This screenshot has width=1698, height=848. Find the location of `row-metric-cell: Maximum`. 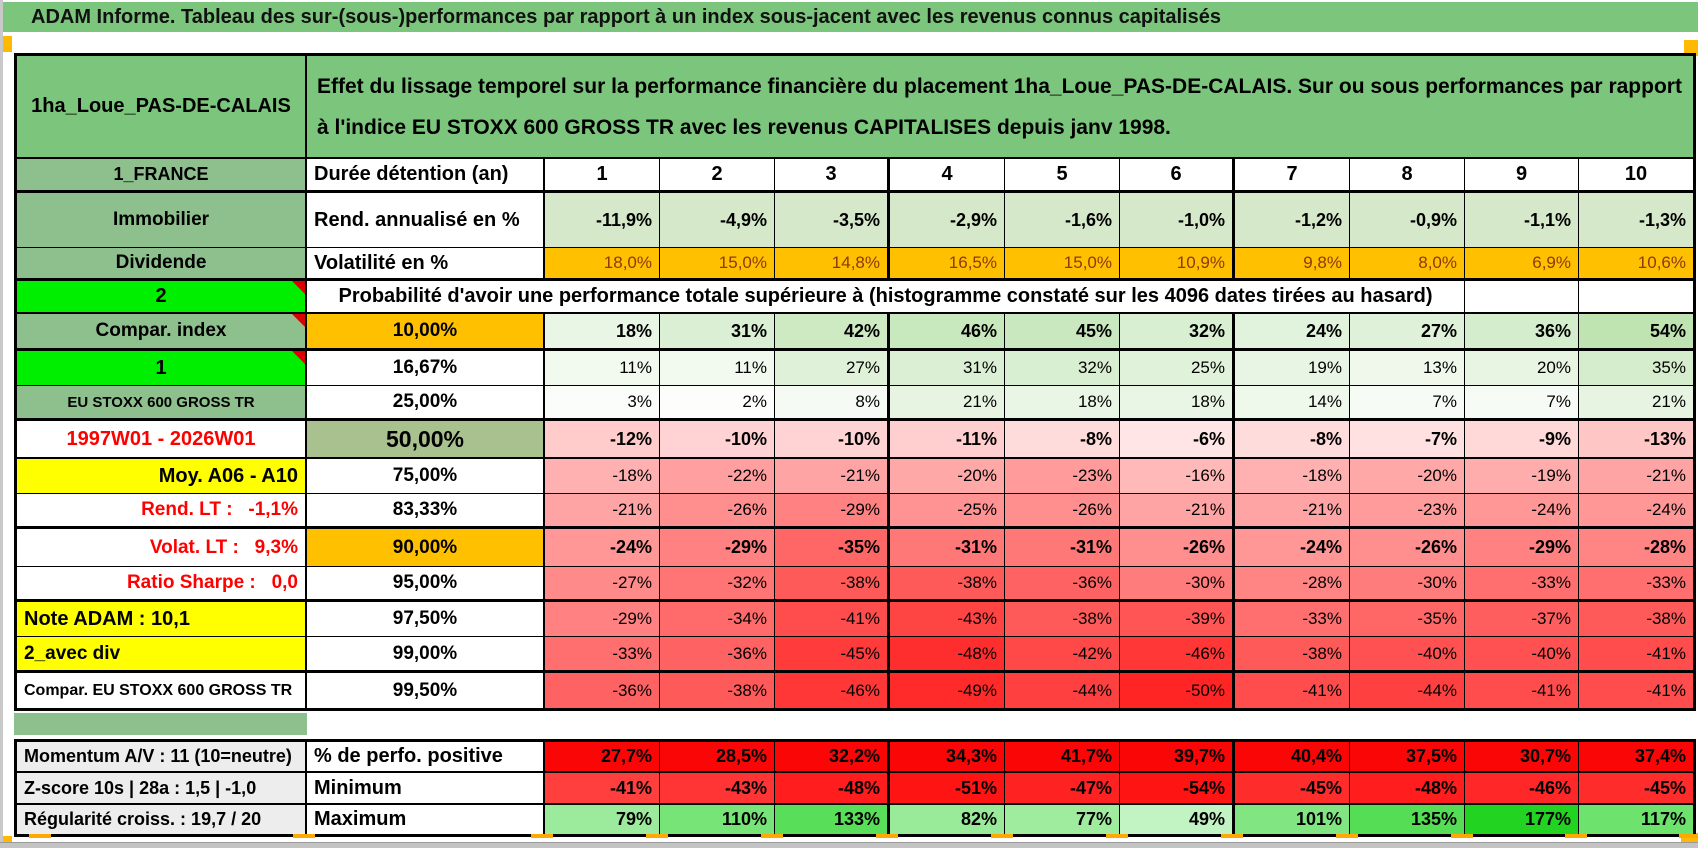

row-metric-cell: Maximum is located at coordinates (426, 819).